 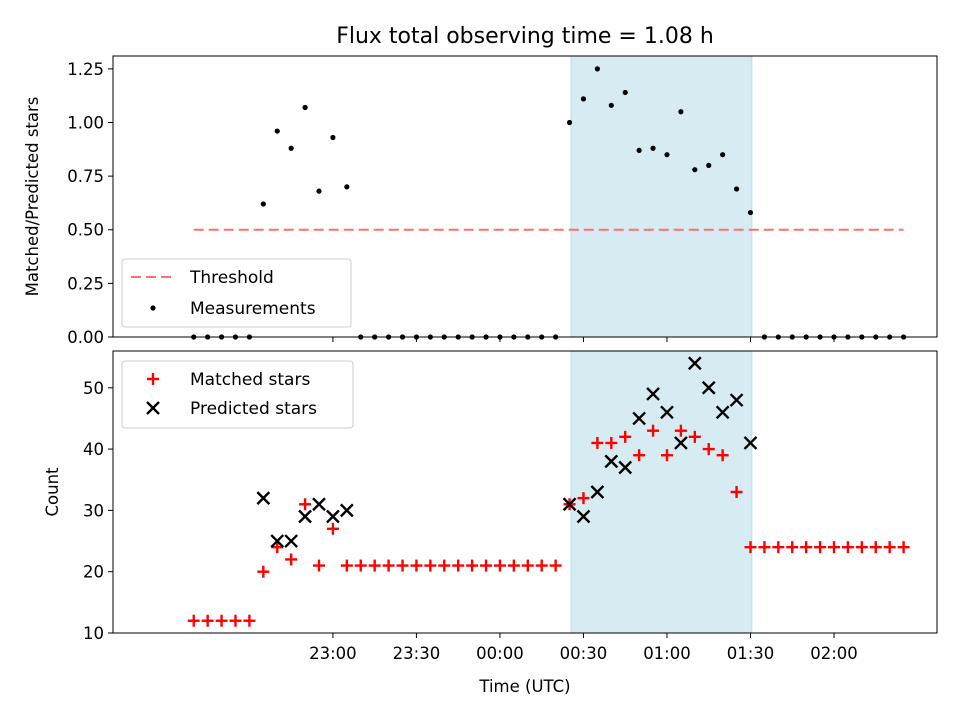 I want to click on top-legend-box, so click(x=236, y=293).